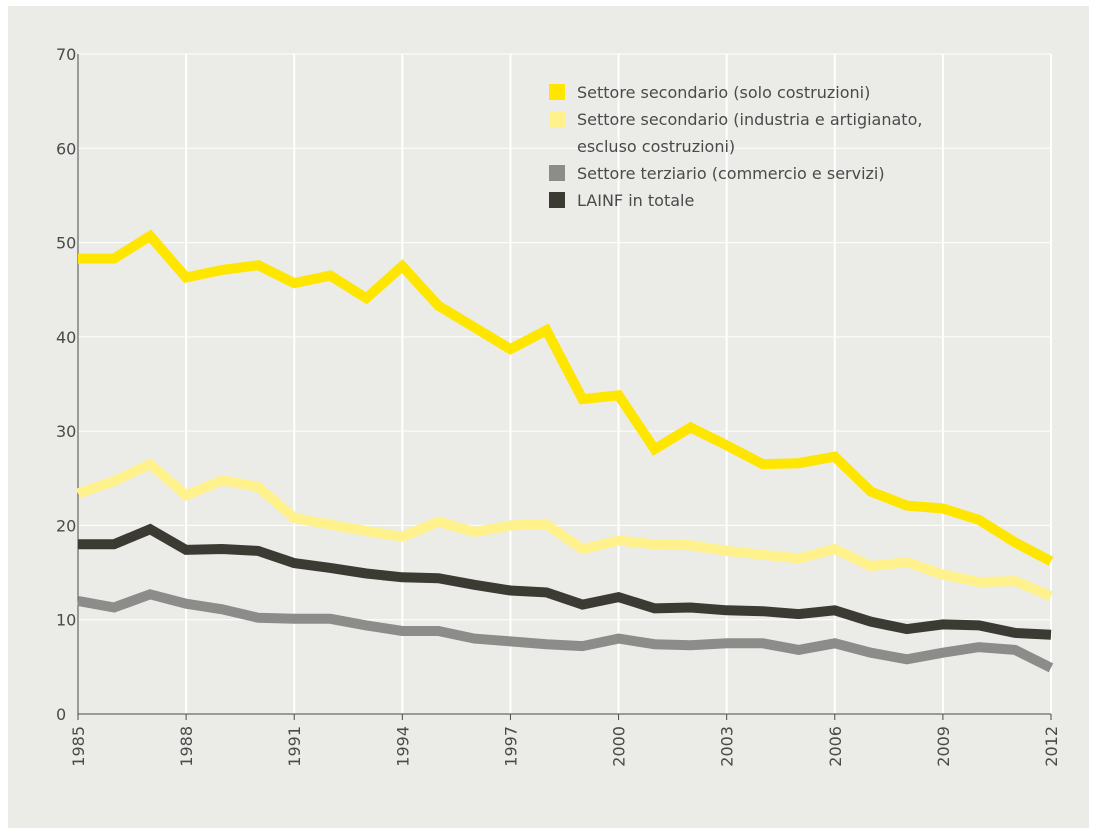  I want to click on x-tick-label: 2012, so click(1051, 746).